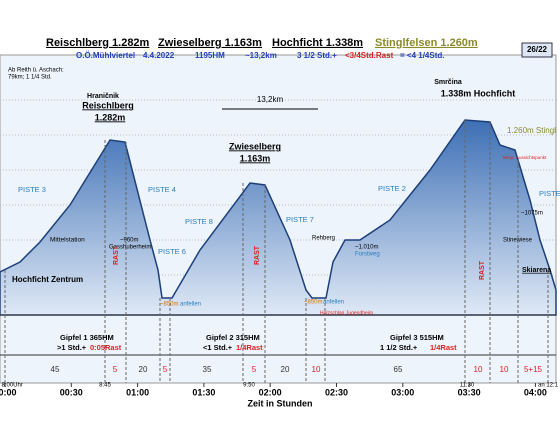 This screenshot has height=425, width=560. What do you see at coordinates (255, 146) in the screenshot?
I see `summit: Zwieselberg` at bounding box center [255, 146].